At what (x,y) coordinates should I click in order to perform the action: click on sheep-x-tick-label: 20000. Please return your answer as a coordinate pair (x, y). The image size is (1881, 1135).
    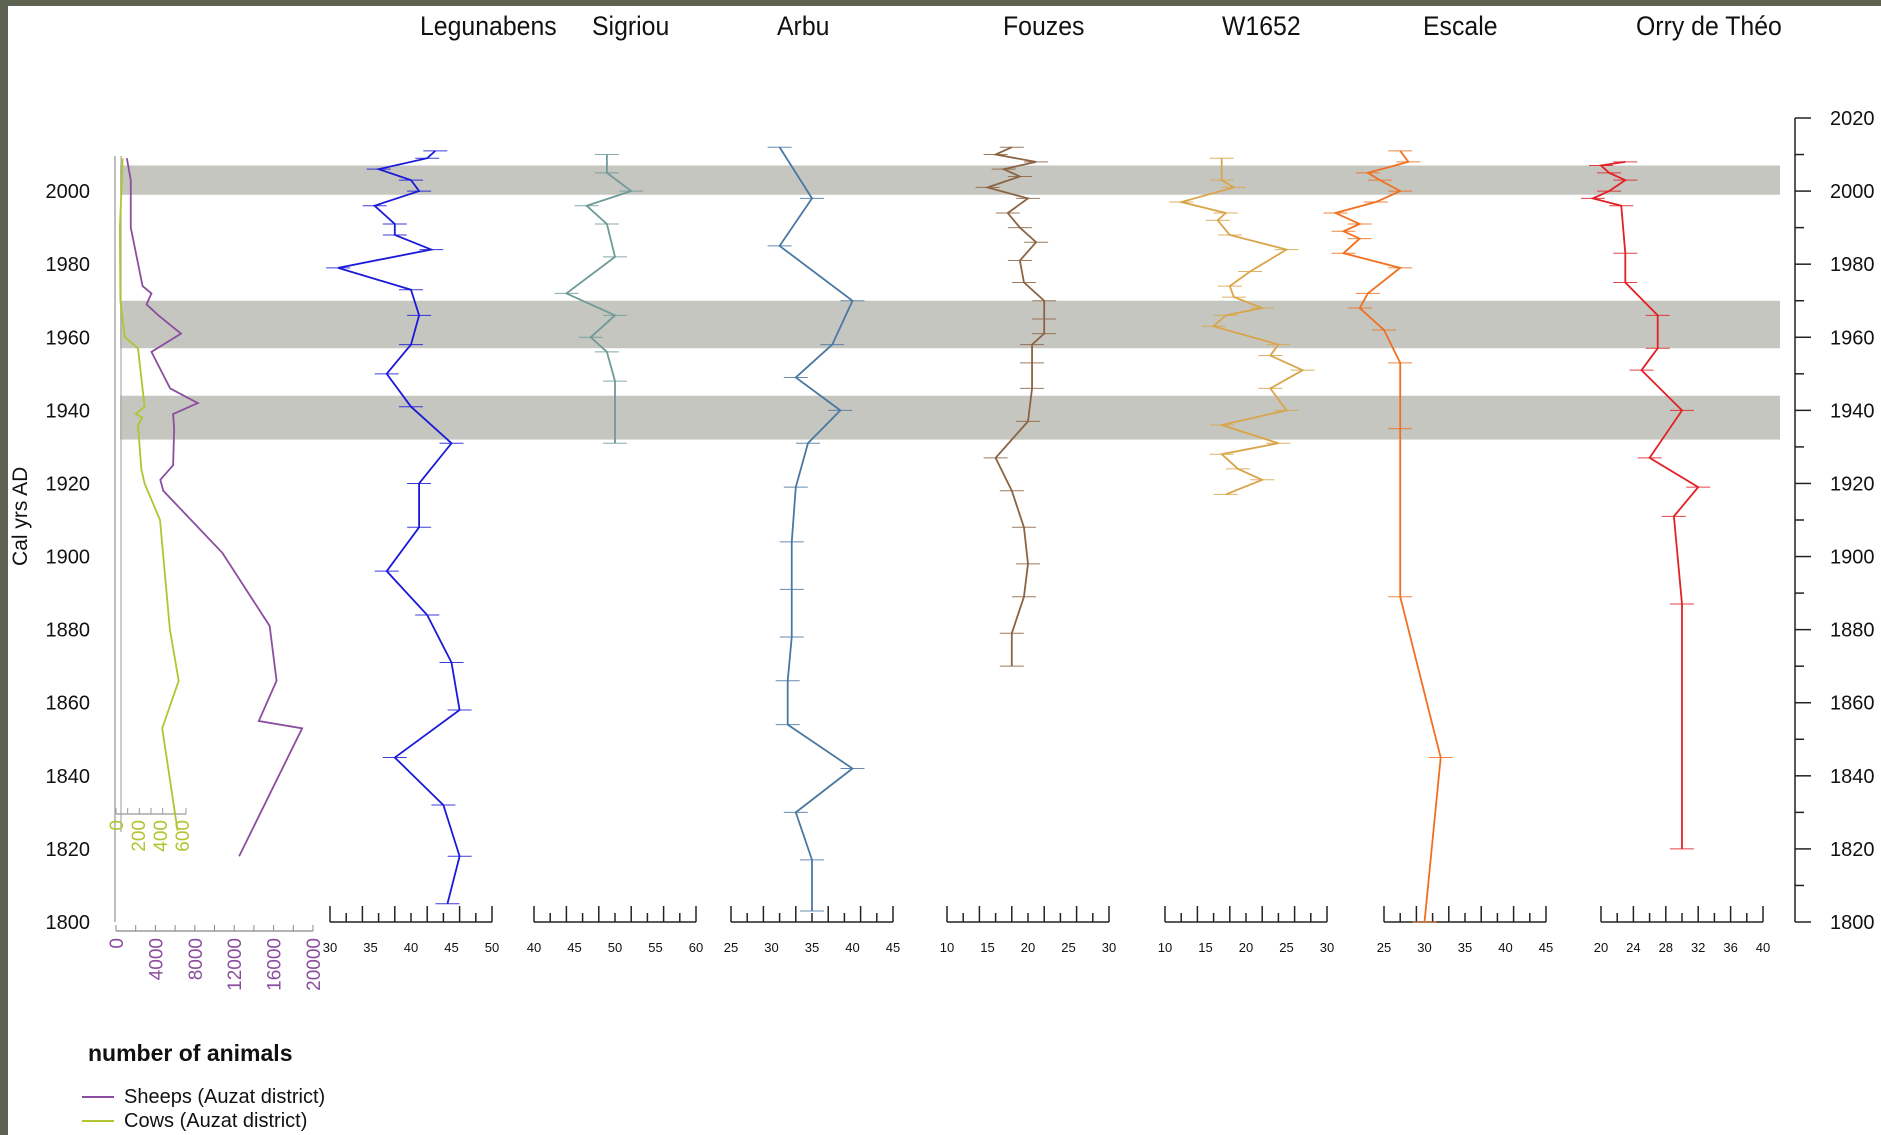
    Looking at the image, I should click on (314, 964).